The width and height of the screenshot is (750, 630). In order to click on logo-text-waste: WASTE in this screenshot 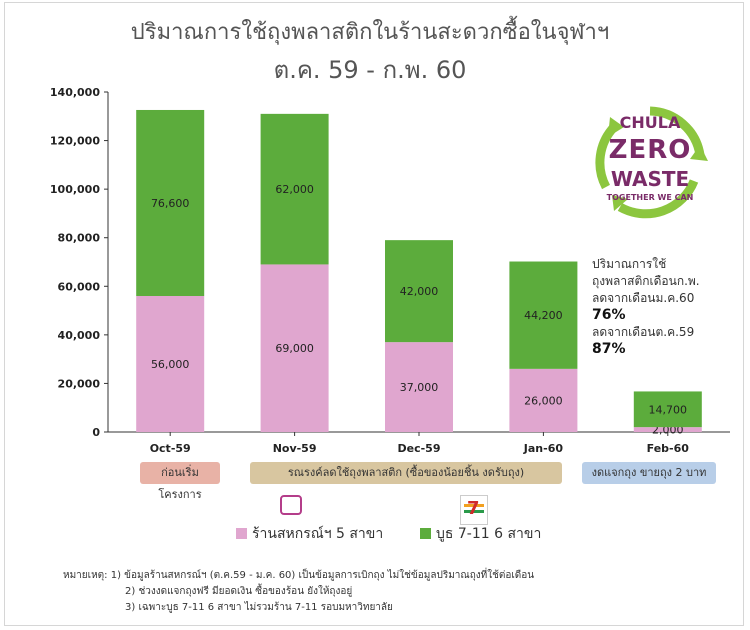, I will do `click(650, 179)`.